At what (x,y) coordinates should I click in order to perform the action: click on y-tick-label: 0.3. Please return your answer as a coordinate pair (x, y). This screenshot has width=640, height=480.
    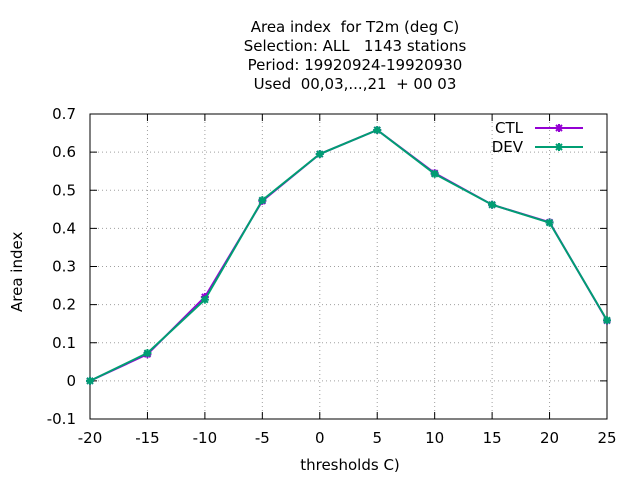
    Looking at the image, I should click on (64, 267).